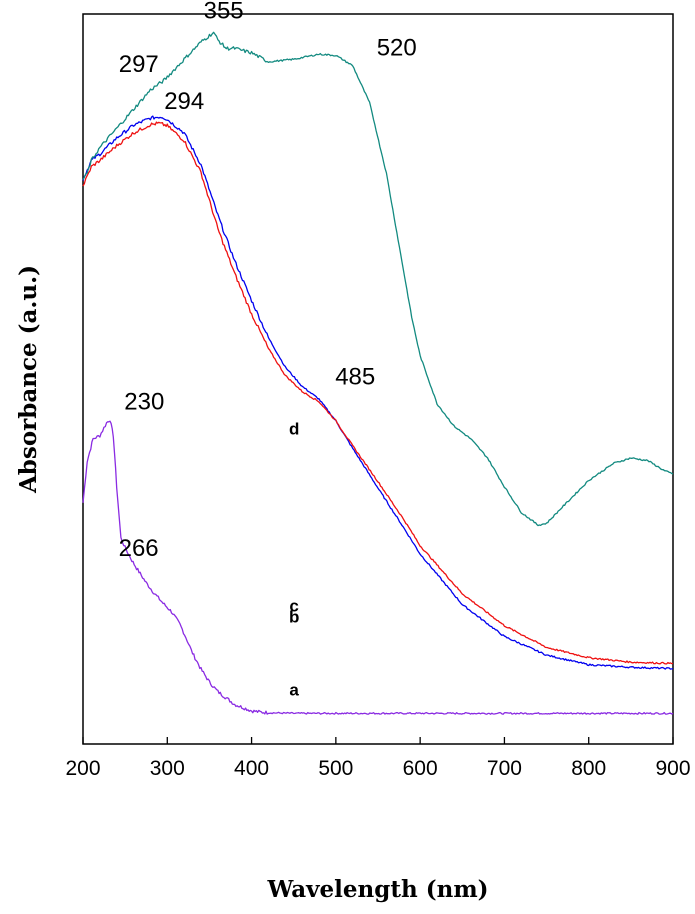 Image resolution: width=695 pixels, height=914 pixels. I want to click on peak-label-266: 266, so click(139, 548).